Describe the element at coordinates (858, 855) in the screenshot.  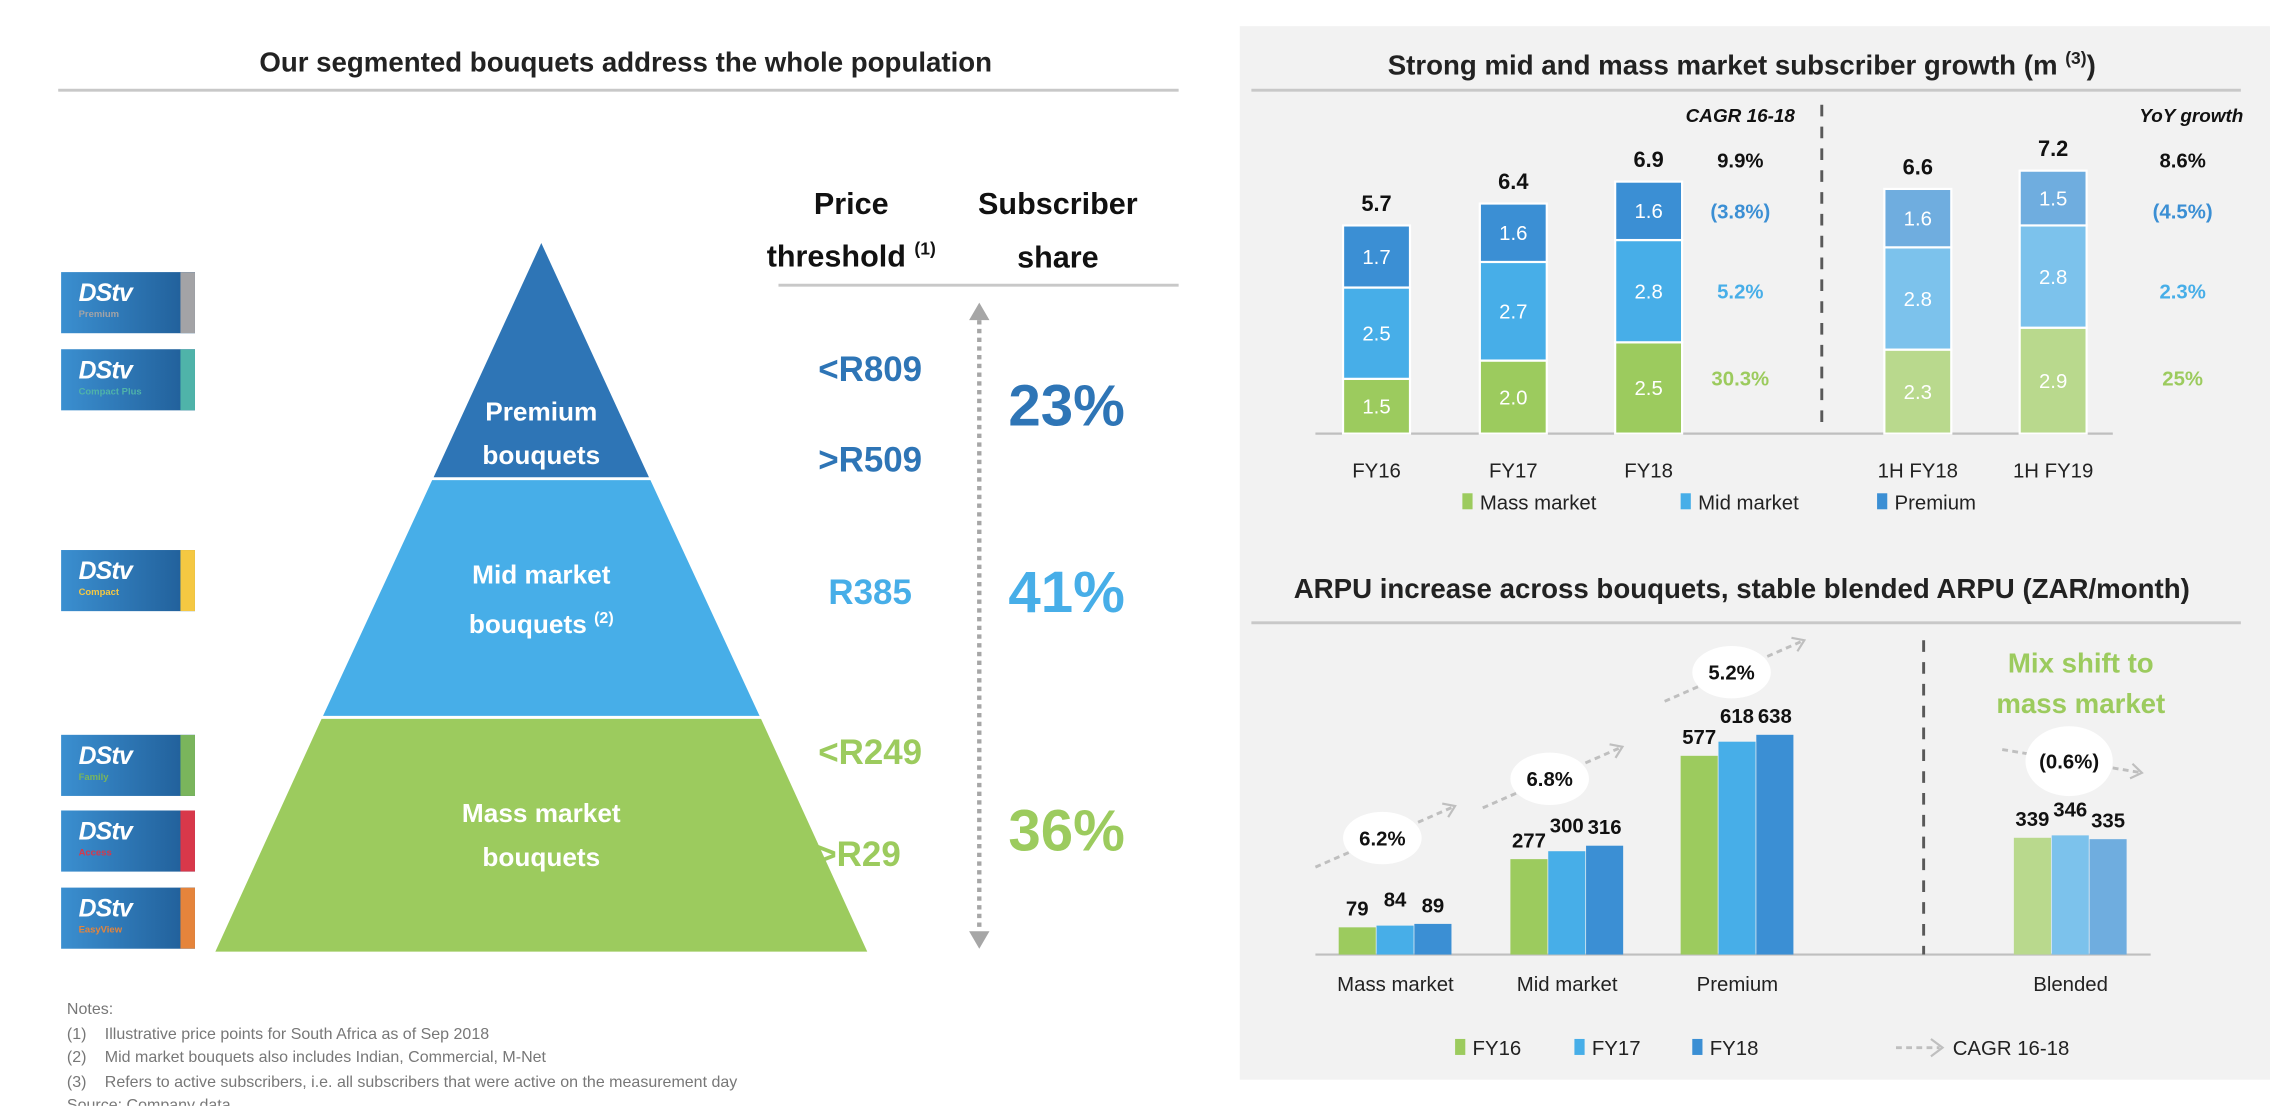
I see `price-mass-low: >R29` at that location.